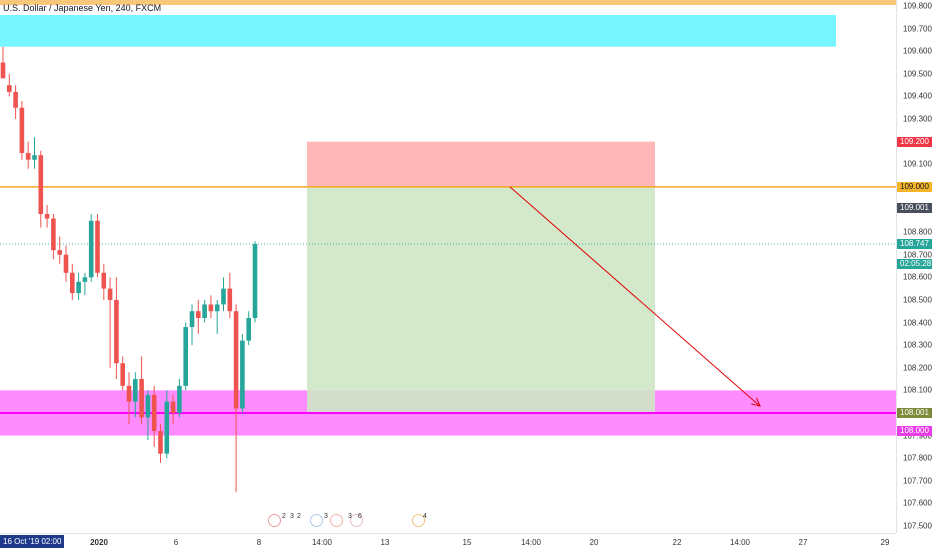 The width and height of the screenshot is (932, 551). I want to click on symbol-legend: U.S. Dollar / Japanese Yen, 240, FXCM, so click(82, 8).